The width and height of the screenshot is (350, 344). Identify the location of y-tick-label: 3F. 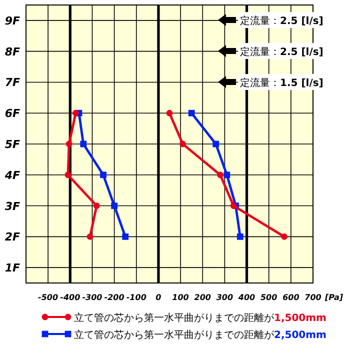
(12, 206).